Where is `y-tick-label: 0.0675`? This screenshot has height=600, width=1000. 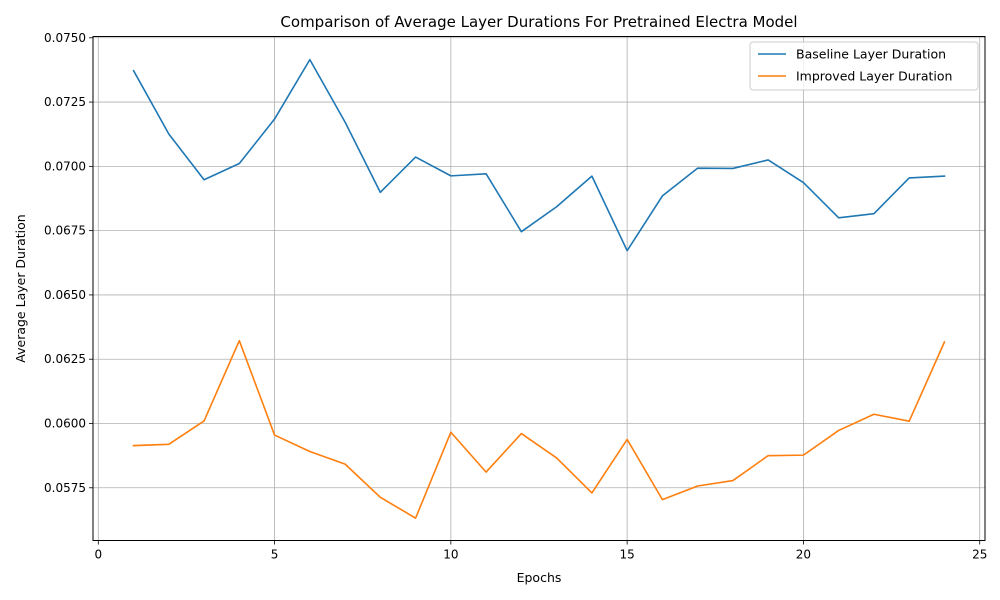
y-tick-label: 0.0675 is located at coordinates (65, 231).